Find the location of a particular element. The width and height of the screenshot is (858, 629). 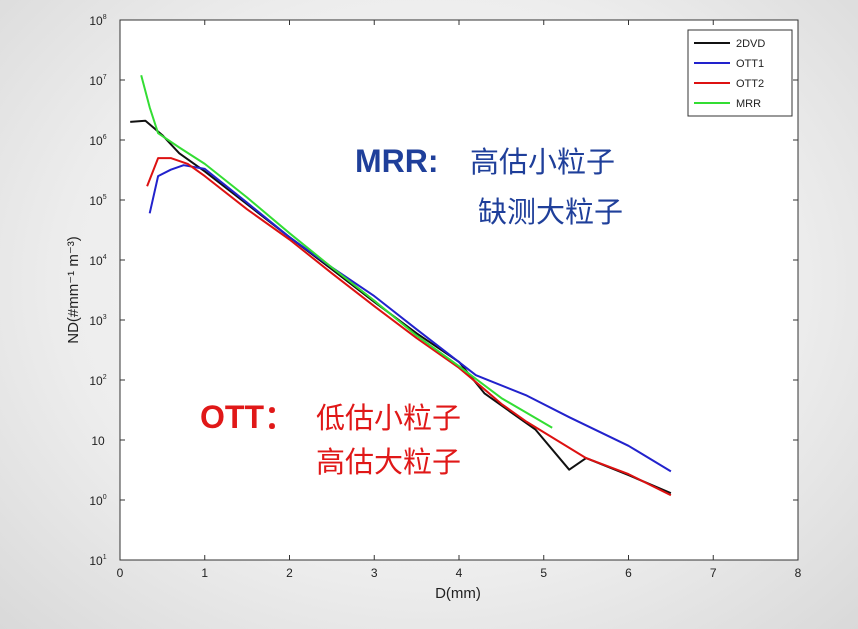

legend: 2DVD OTT1 OTT2 MRR is located at coordinates (740, 73).